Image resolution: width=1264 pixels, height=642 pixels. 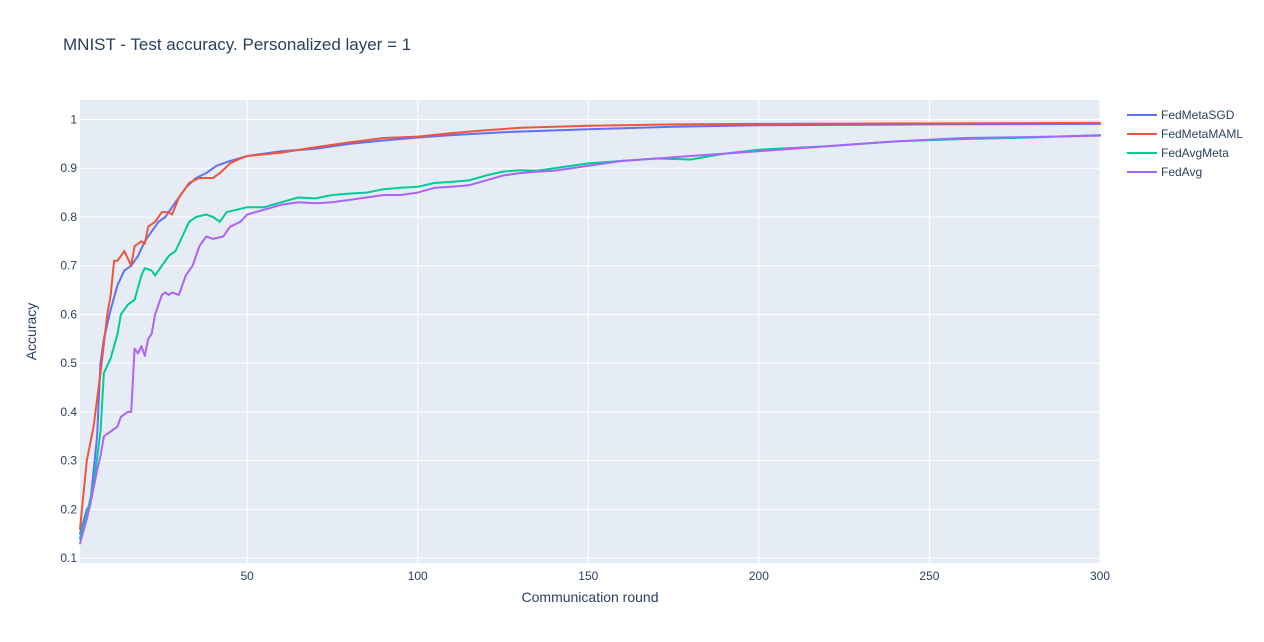 I want to click on legend-item-fedmetamaml: FedMetaMAML, so click(x=1202, y=134).